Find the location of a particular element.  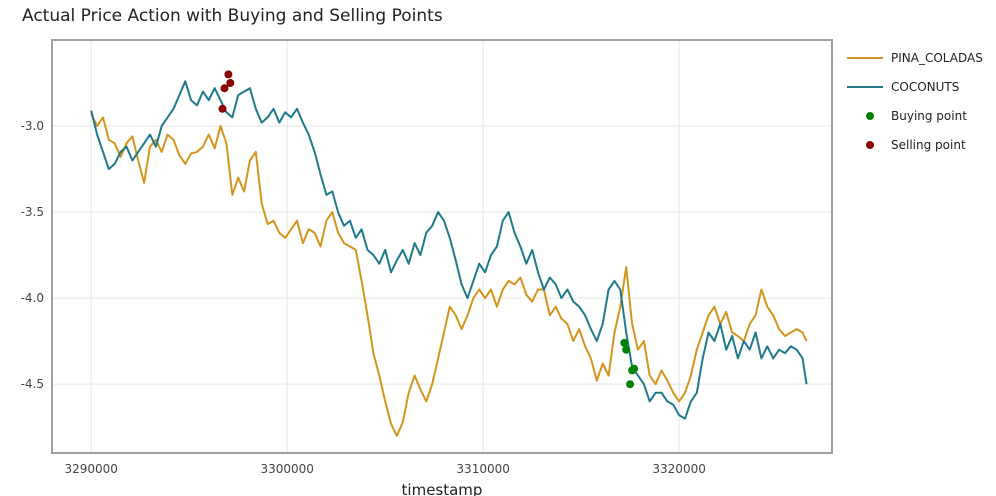

y-axis-ticks: -3.0 -3.5 -4.0 -4.5 is located at coordinates (32, 255).